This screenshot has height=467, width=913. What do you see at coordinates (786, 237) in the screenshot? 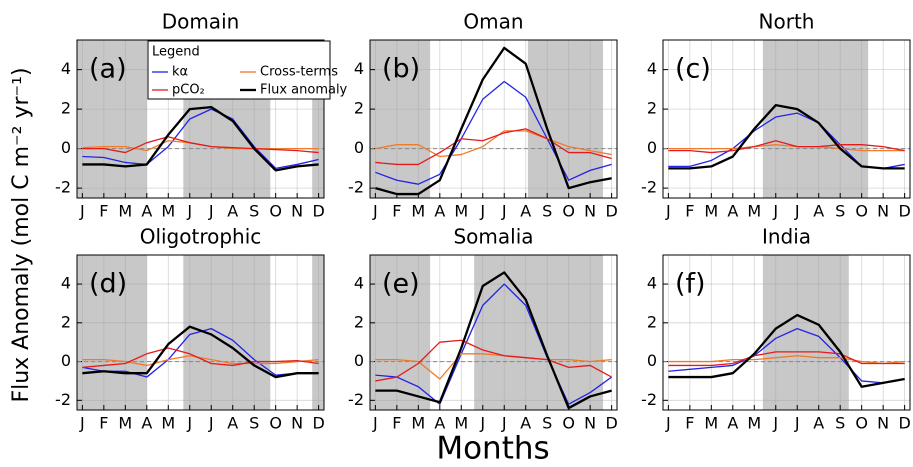
I see `panel-title: India` at bounding box center [786, 237].